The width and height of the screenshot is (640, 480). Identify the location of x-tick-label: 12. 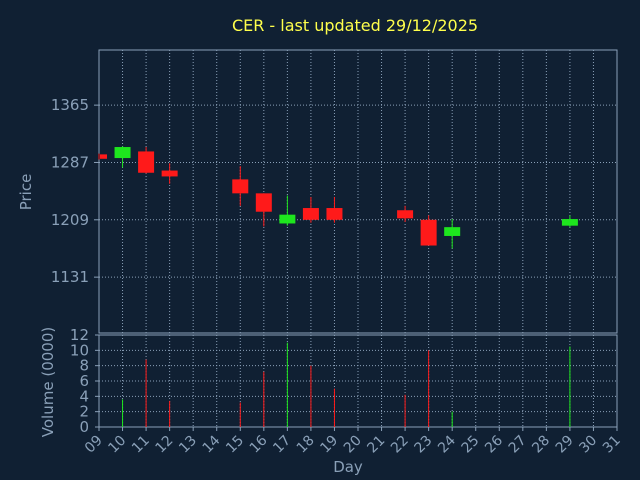
(165, 445).